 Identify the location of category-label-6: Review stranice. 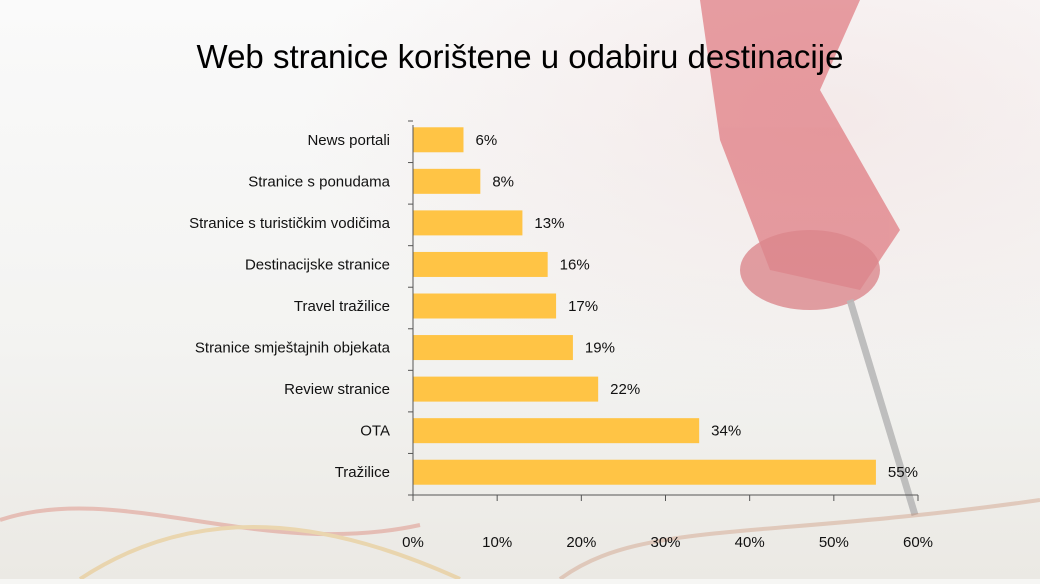
(337, 389).